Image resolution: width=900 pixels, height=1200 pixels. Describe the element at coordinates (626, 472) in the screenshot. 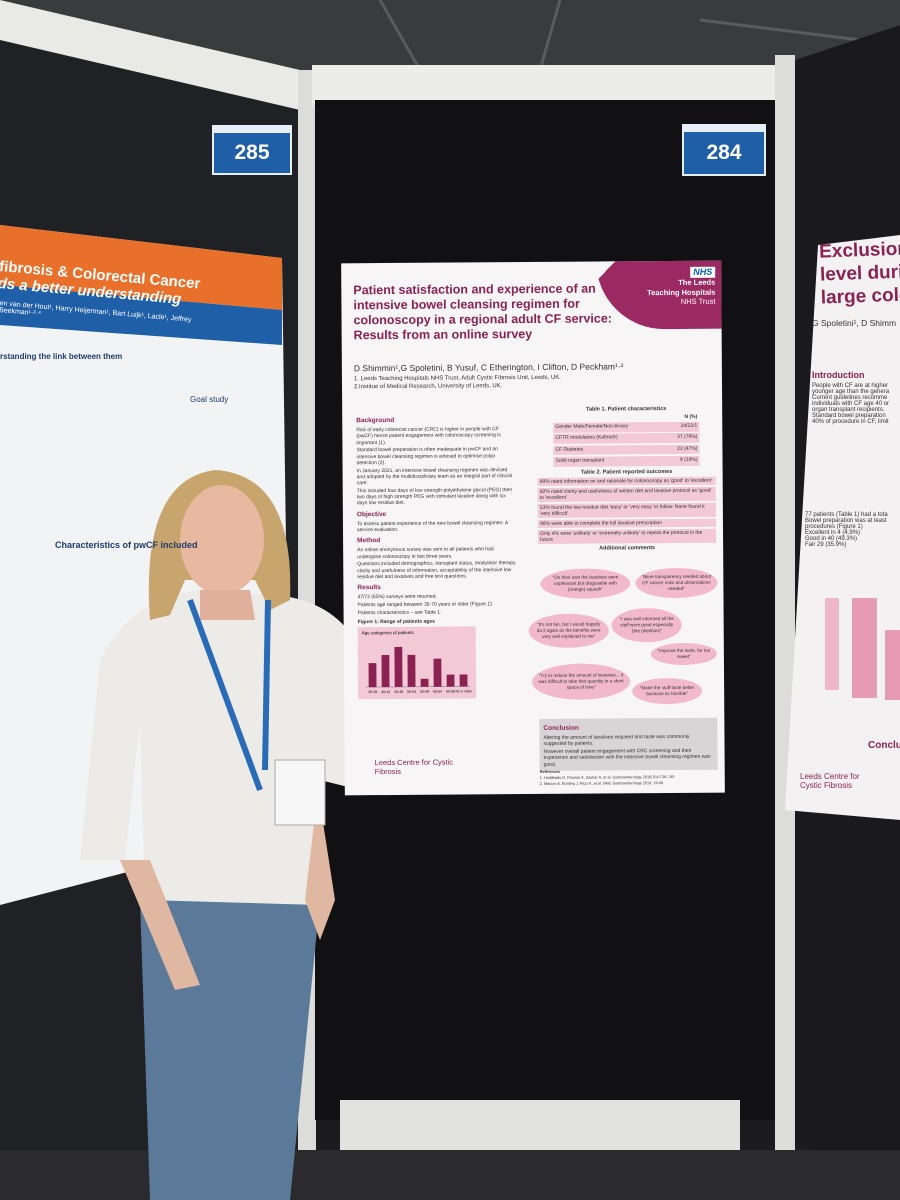

I see `table-caption: Table 2. Patient reported outcomes` at that location.